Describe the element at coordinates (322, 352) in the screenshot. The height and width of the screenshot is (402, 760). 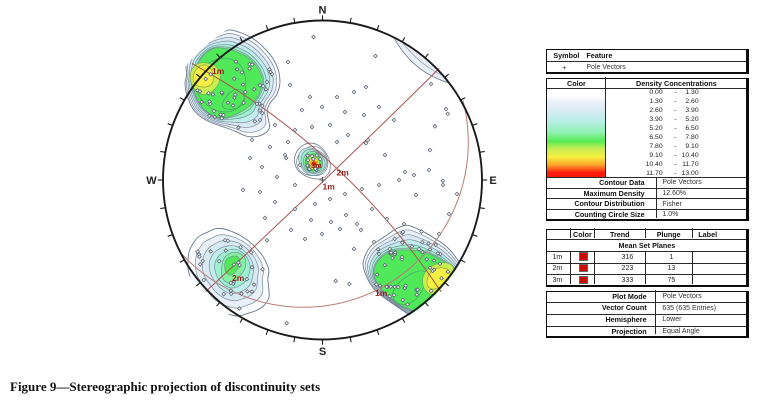
I see `svg-text: S` at that location.